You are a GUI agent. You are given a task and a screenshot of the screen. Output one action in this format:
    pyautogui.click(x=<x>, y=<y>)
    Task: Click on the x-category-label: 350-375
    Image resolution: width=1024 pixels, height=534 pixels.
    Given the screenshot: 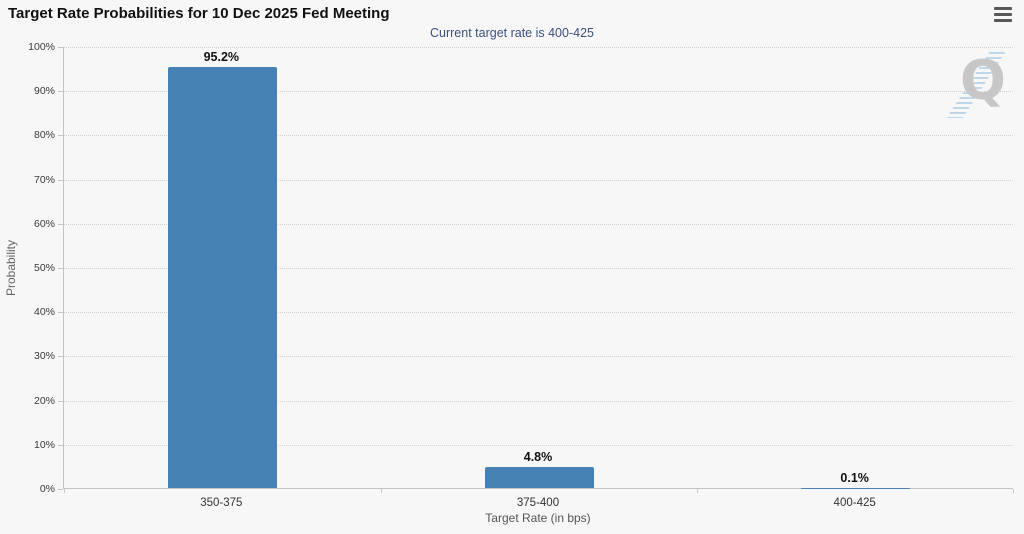 What is the action you would take?
    pyautogui.click(x=221, y=503)
    